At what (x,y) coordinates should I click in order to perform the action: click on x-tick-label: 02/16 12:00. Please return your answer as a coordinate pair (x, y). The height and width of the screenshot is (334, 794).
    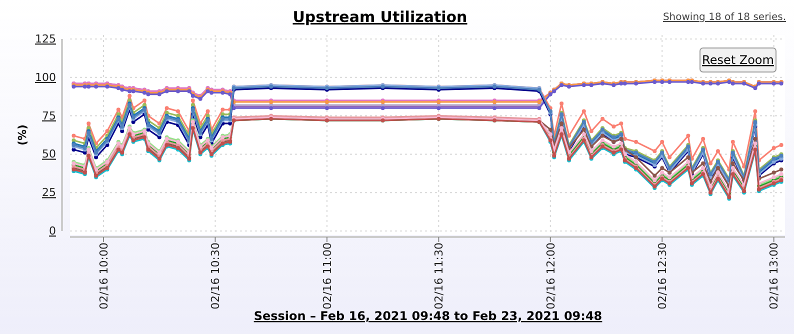
    Looking at the image, I should click on (551, 276).